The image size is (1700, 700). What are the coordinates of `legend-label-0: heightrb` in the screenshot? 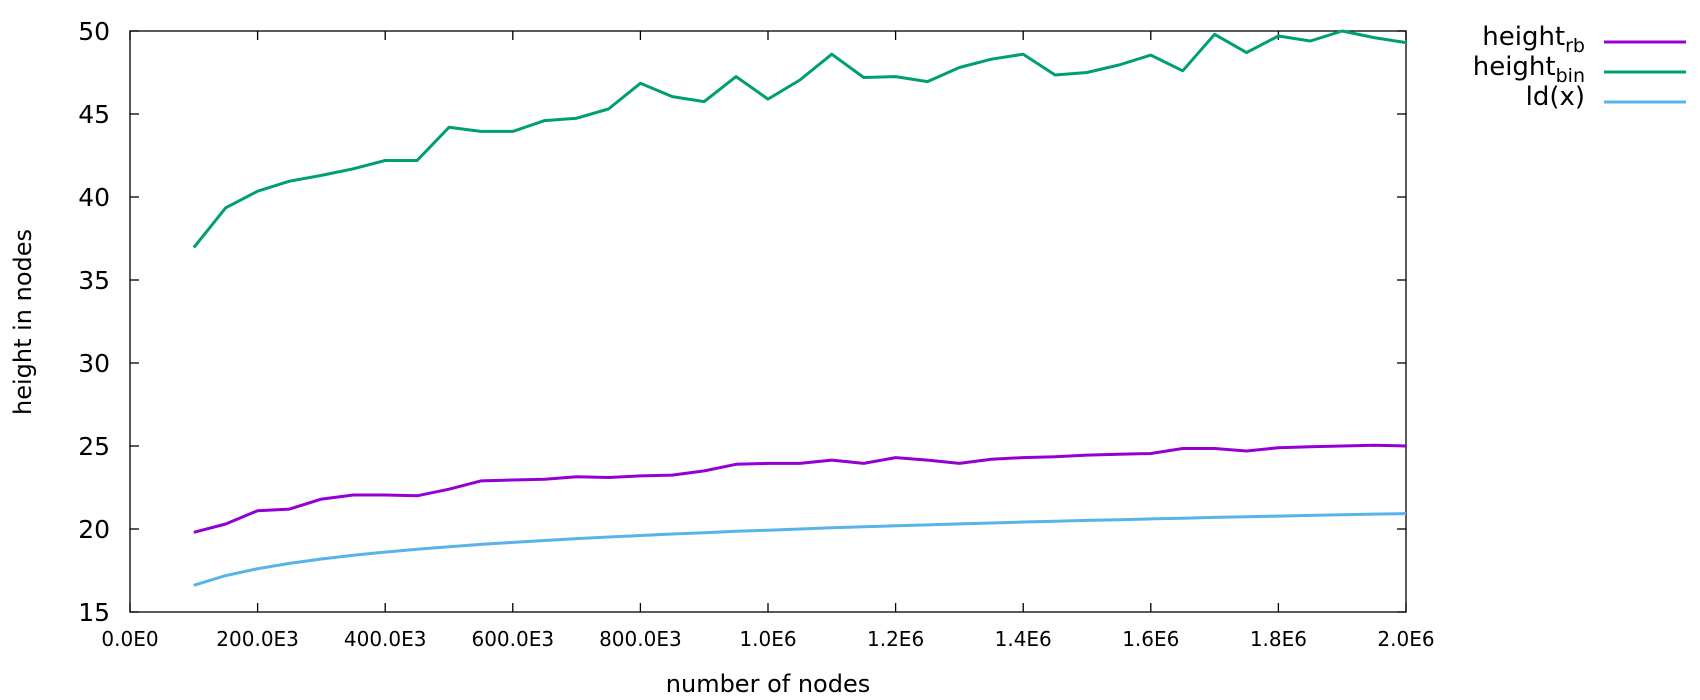 It's located at (1533, 39).